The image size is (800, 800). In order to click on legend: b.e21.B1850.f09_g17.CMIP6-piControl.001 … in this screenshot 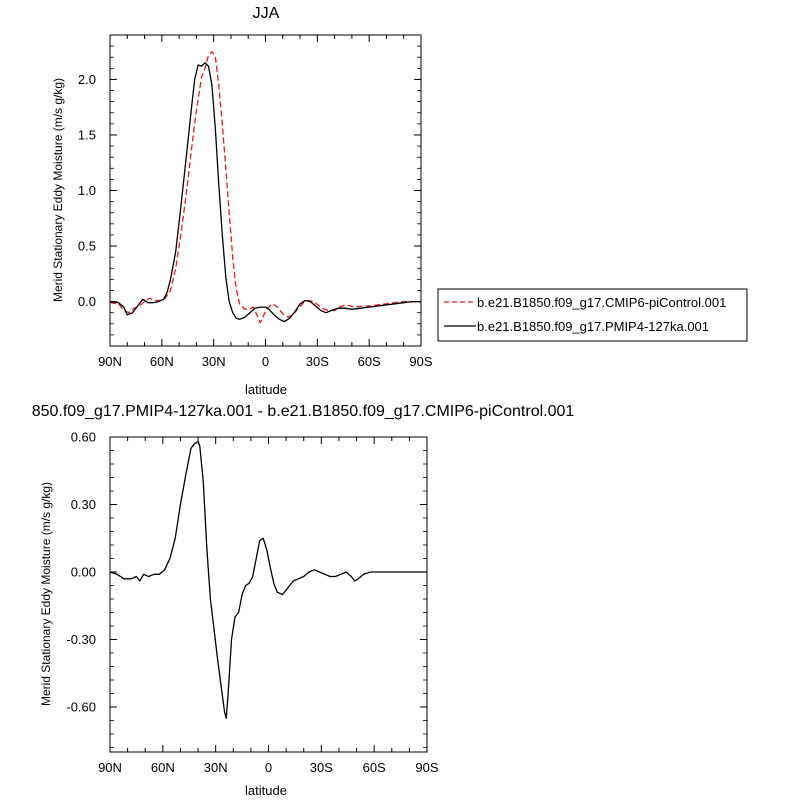, I will do `click(592, 315)`.